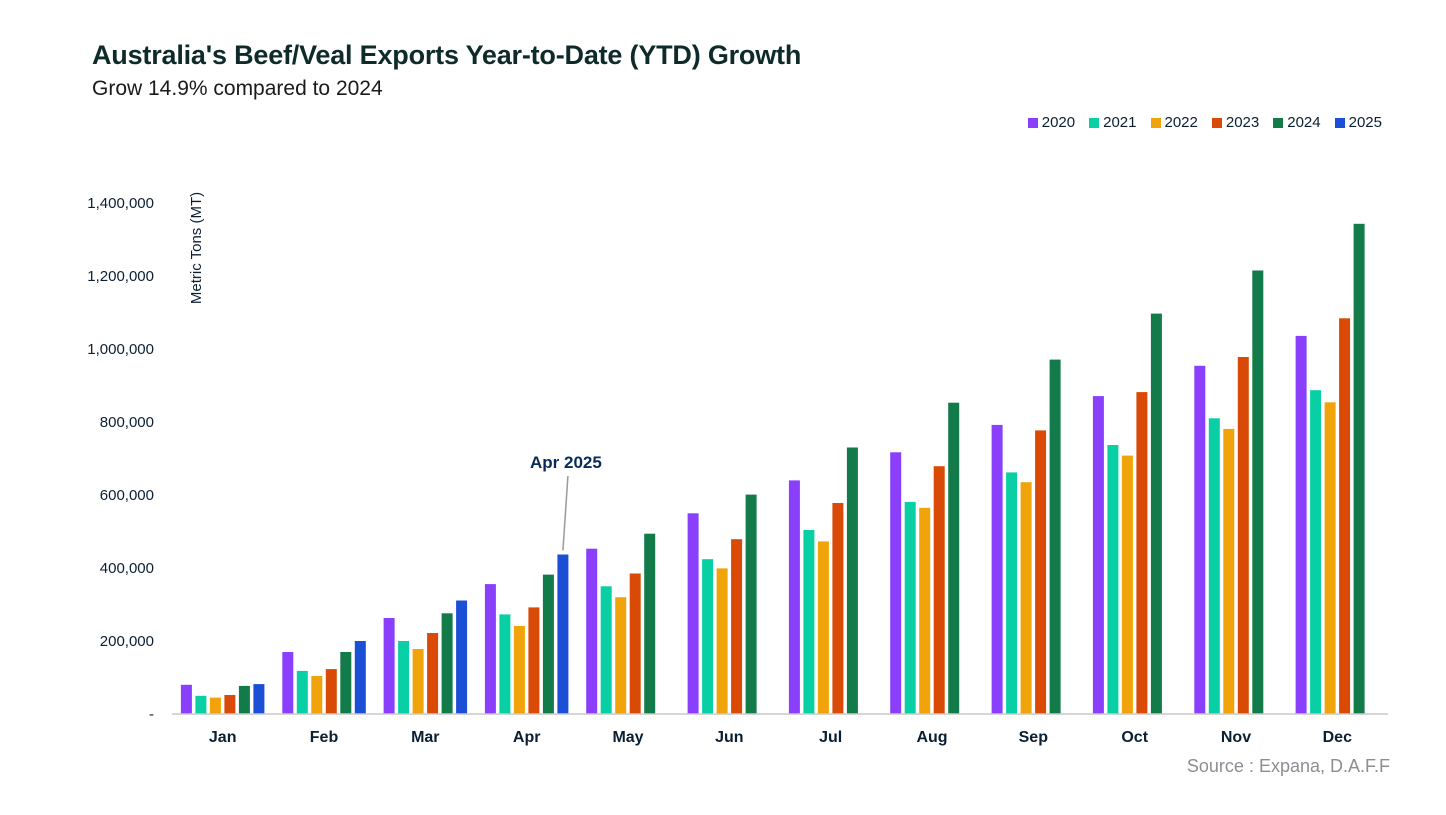  Describe the element at coordinates (1229, 571) in the screenshot. I see `bar-2022-nov` at that location.